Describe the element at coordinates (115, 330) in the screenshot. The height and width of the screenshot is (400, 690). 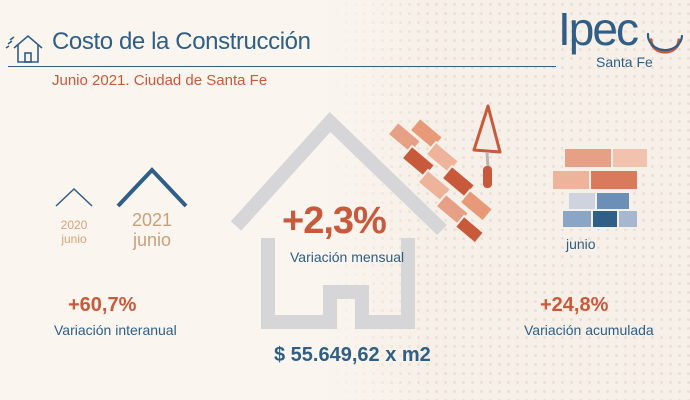
I see `interannual-label: Variación interanual` at that location.